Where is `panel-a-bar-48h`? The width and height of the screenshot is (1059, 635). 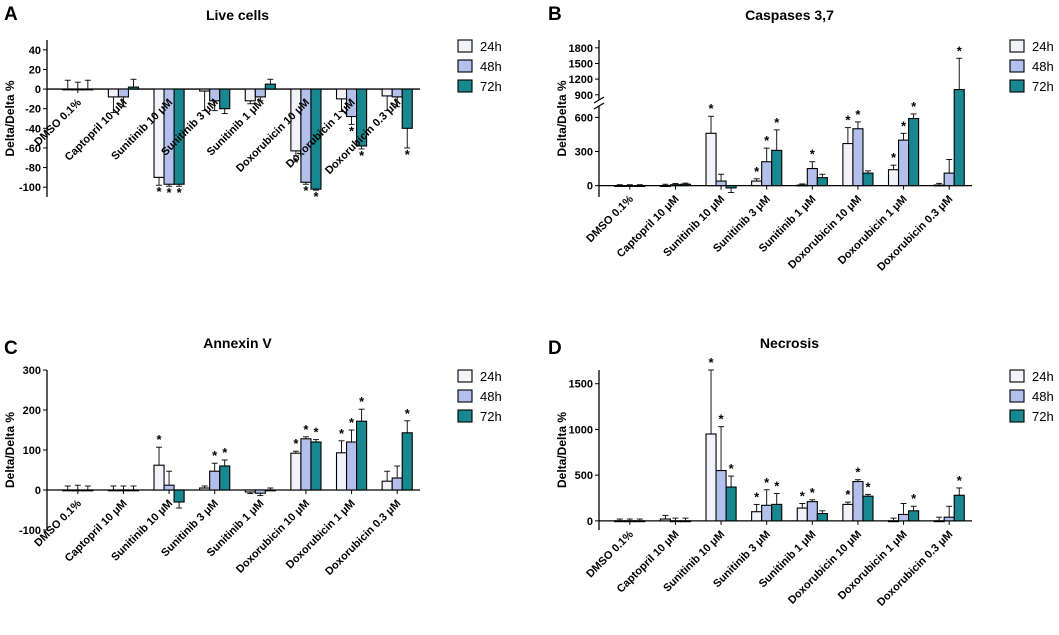
panel-a-bar-48h is located at coordinates (260, 93).